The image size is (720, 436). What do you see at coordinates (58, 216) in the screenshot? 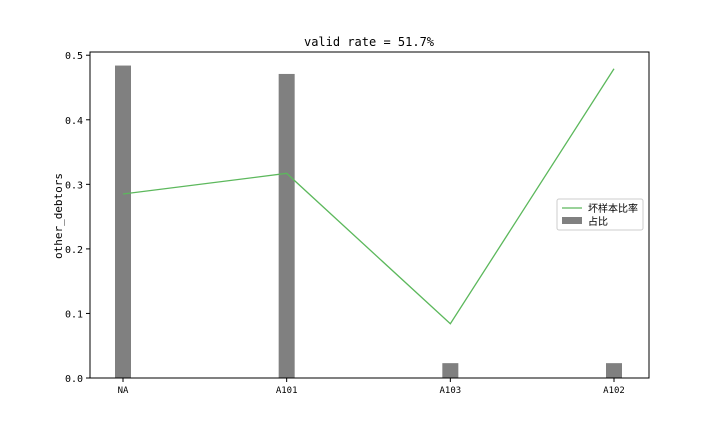
I see `y-axis-label: other_debtors` at bounding box center [58, 216].